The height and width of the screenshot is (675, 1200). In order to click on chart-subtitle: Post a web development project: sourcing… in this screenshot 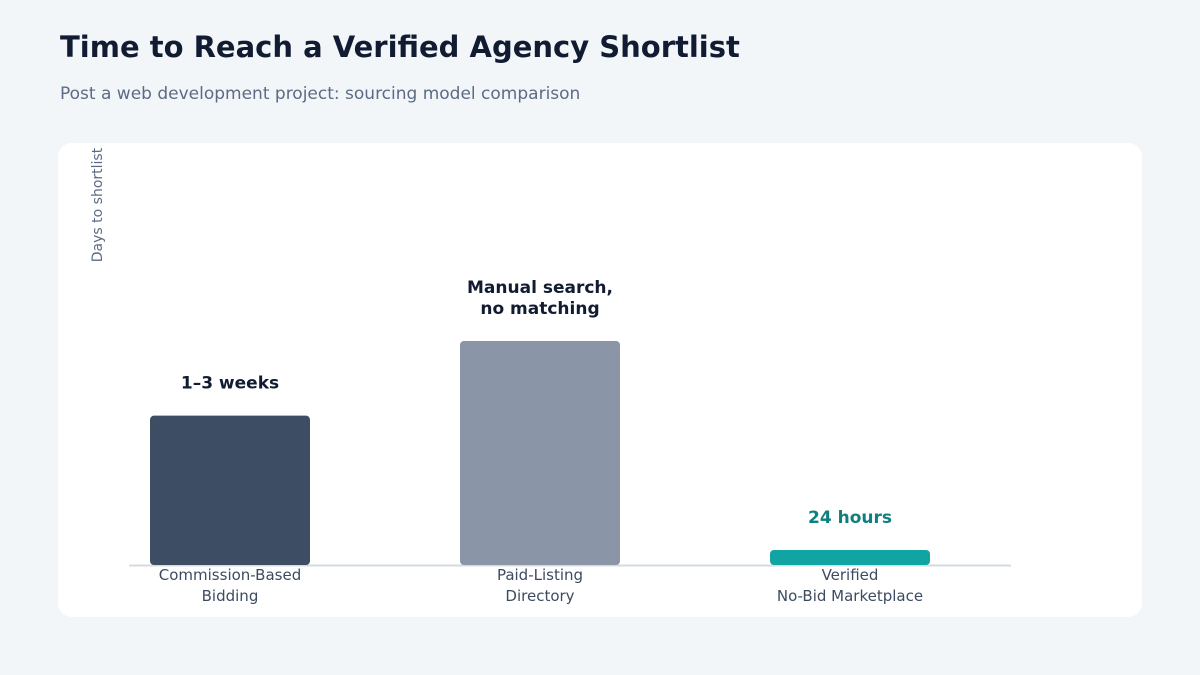, I will do `click(320, 94)`.